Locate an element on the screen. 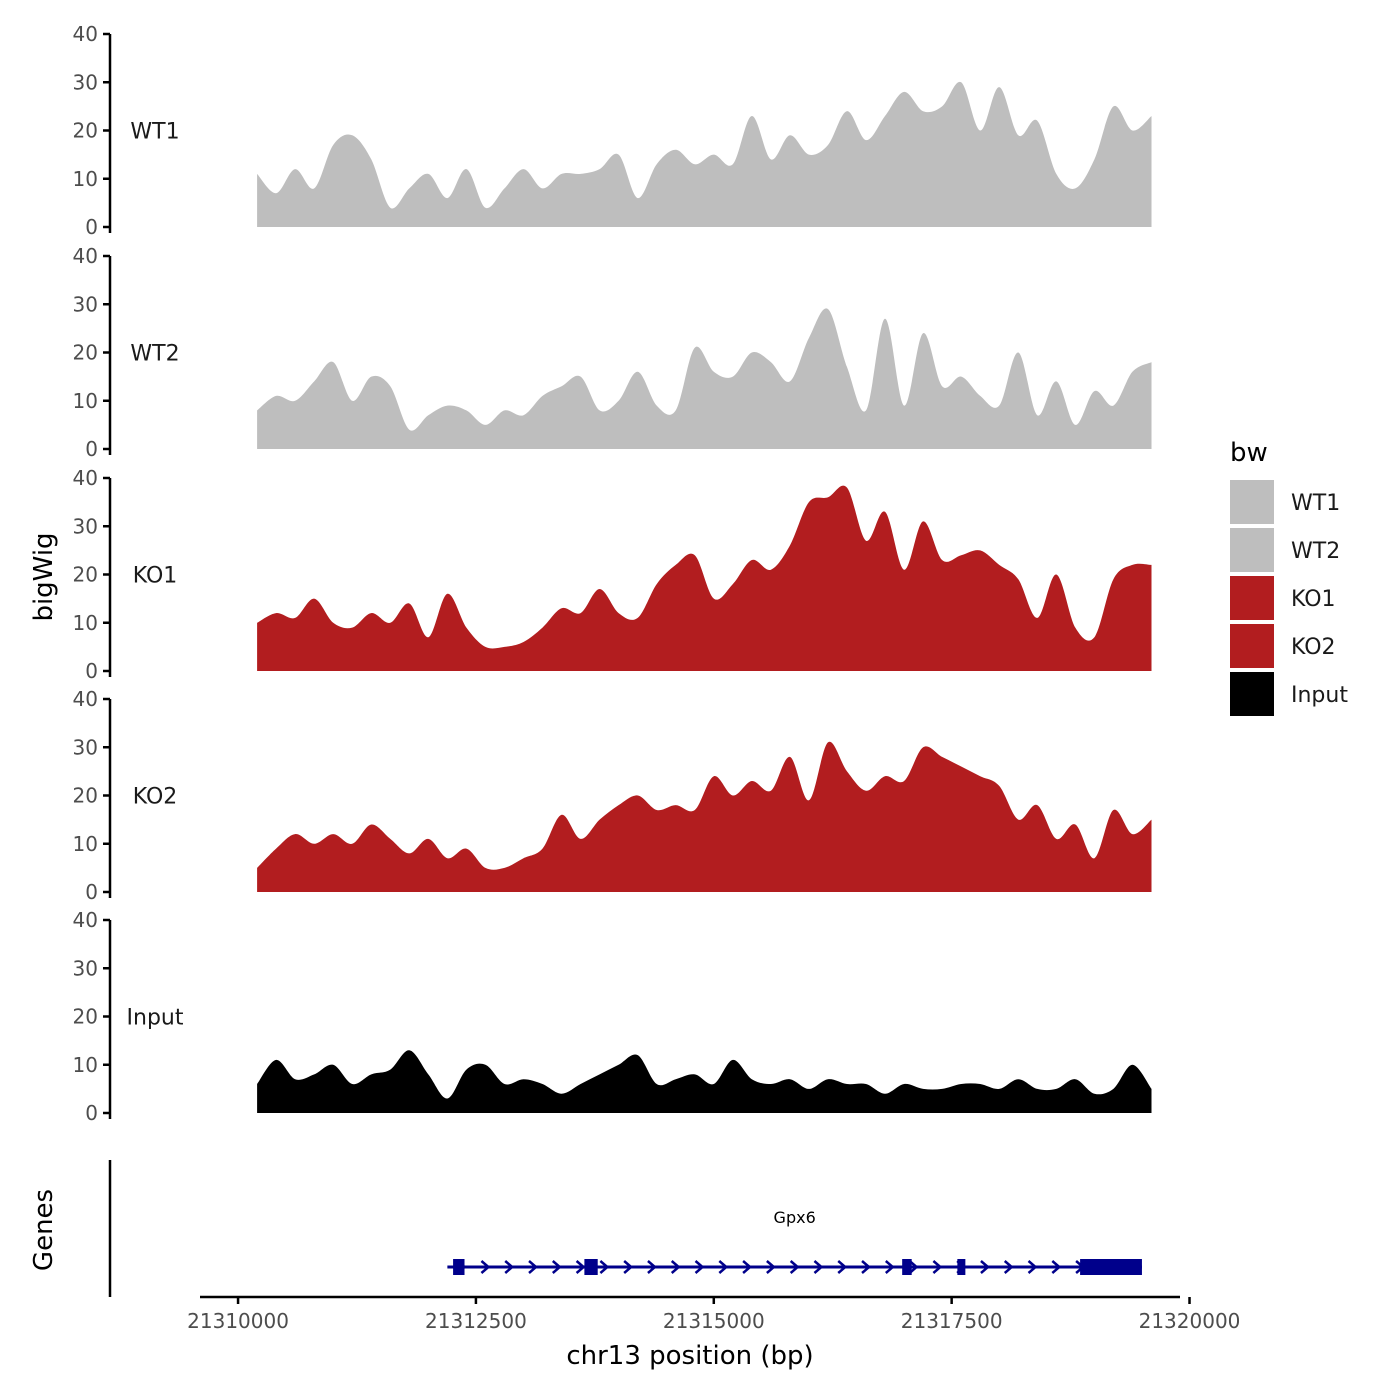  x-axis-title: chr13 position (bp) is located at coordinates (689, 1356).